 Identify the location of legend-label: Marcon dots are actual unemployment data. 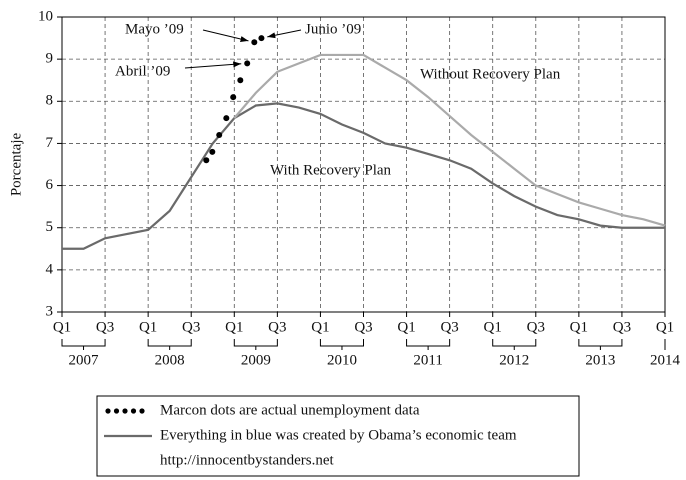
(290, 410).